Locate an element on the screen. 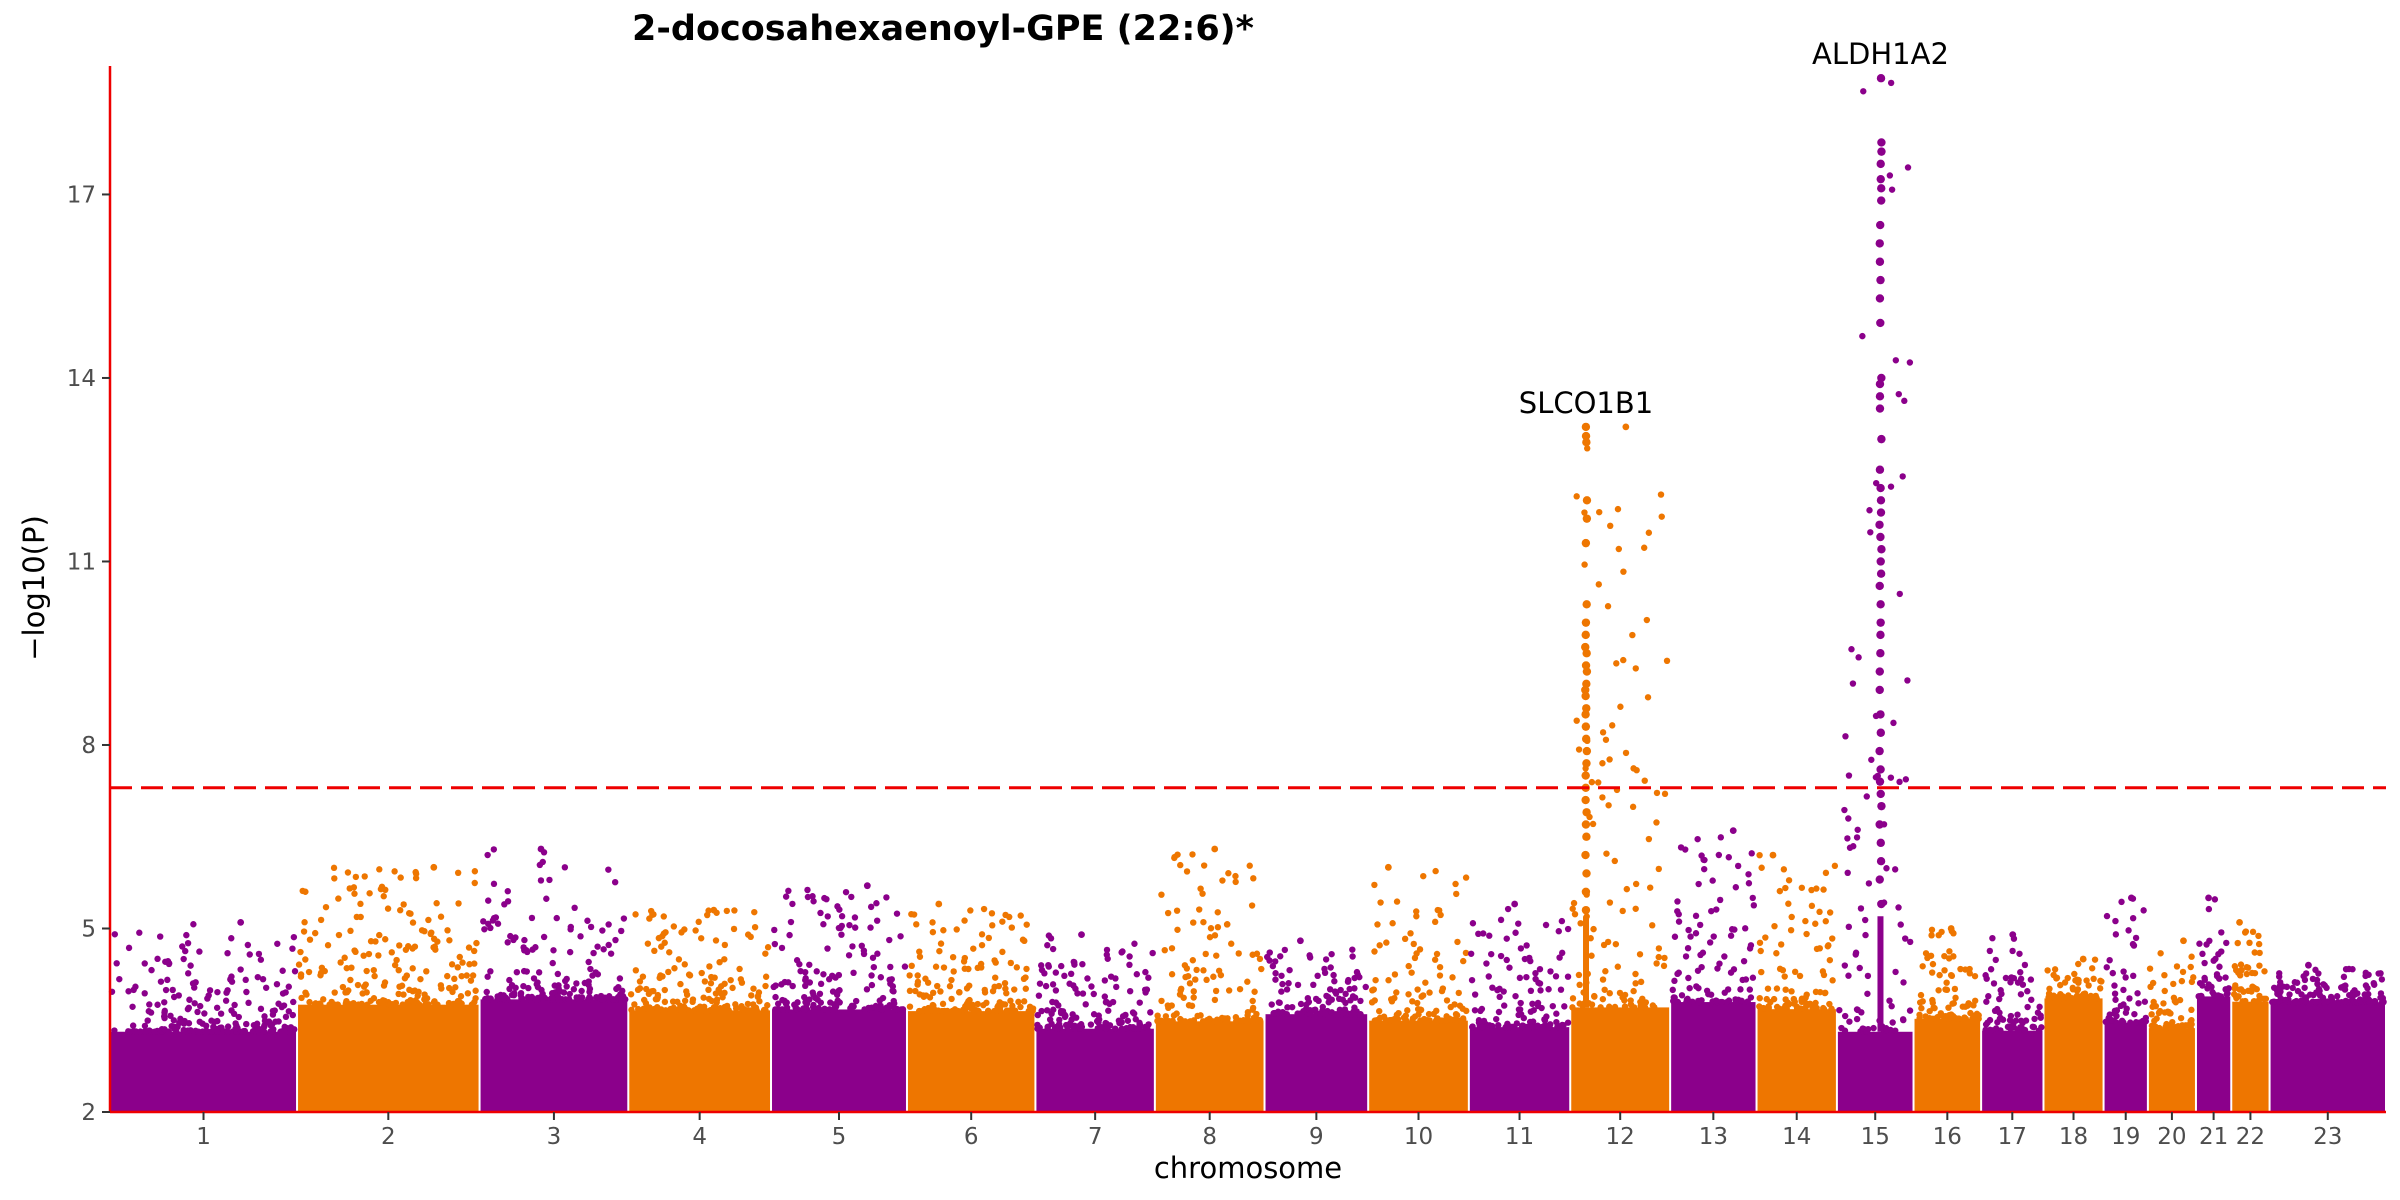 The height and width of the screenshot is (1200, 2400). chart-title: 2-docosahexaenoyl-GPE (22:6)* is located at coordinates (943, 29).